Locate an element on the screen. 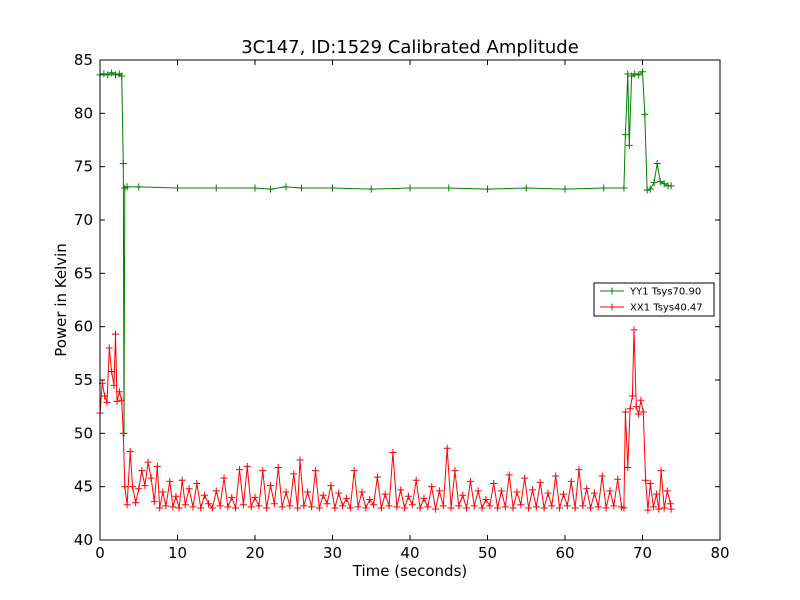 The height and width of the screenshot is (600, 800). x-axis-label: Time (seconds) is located at coordinates (410, 571).